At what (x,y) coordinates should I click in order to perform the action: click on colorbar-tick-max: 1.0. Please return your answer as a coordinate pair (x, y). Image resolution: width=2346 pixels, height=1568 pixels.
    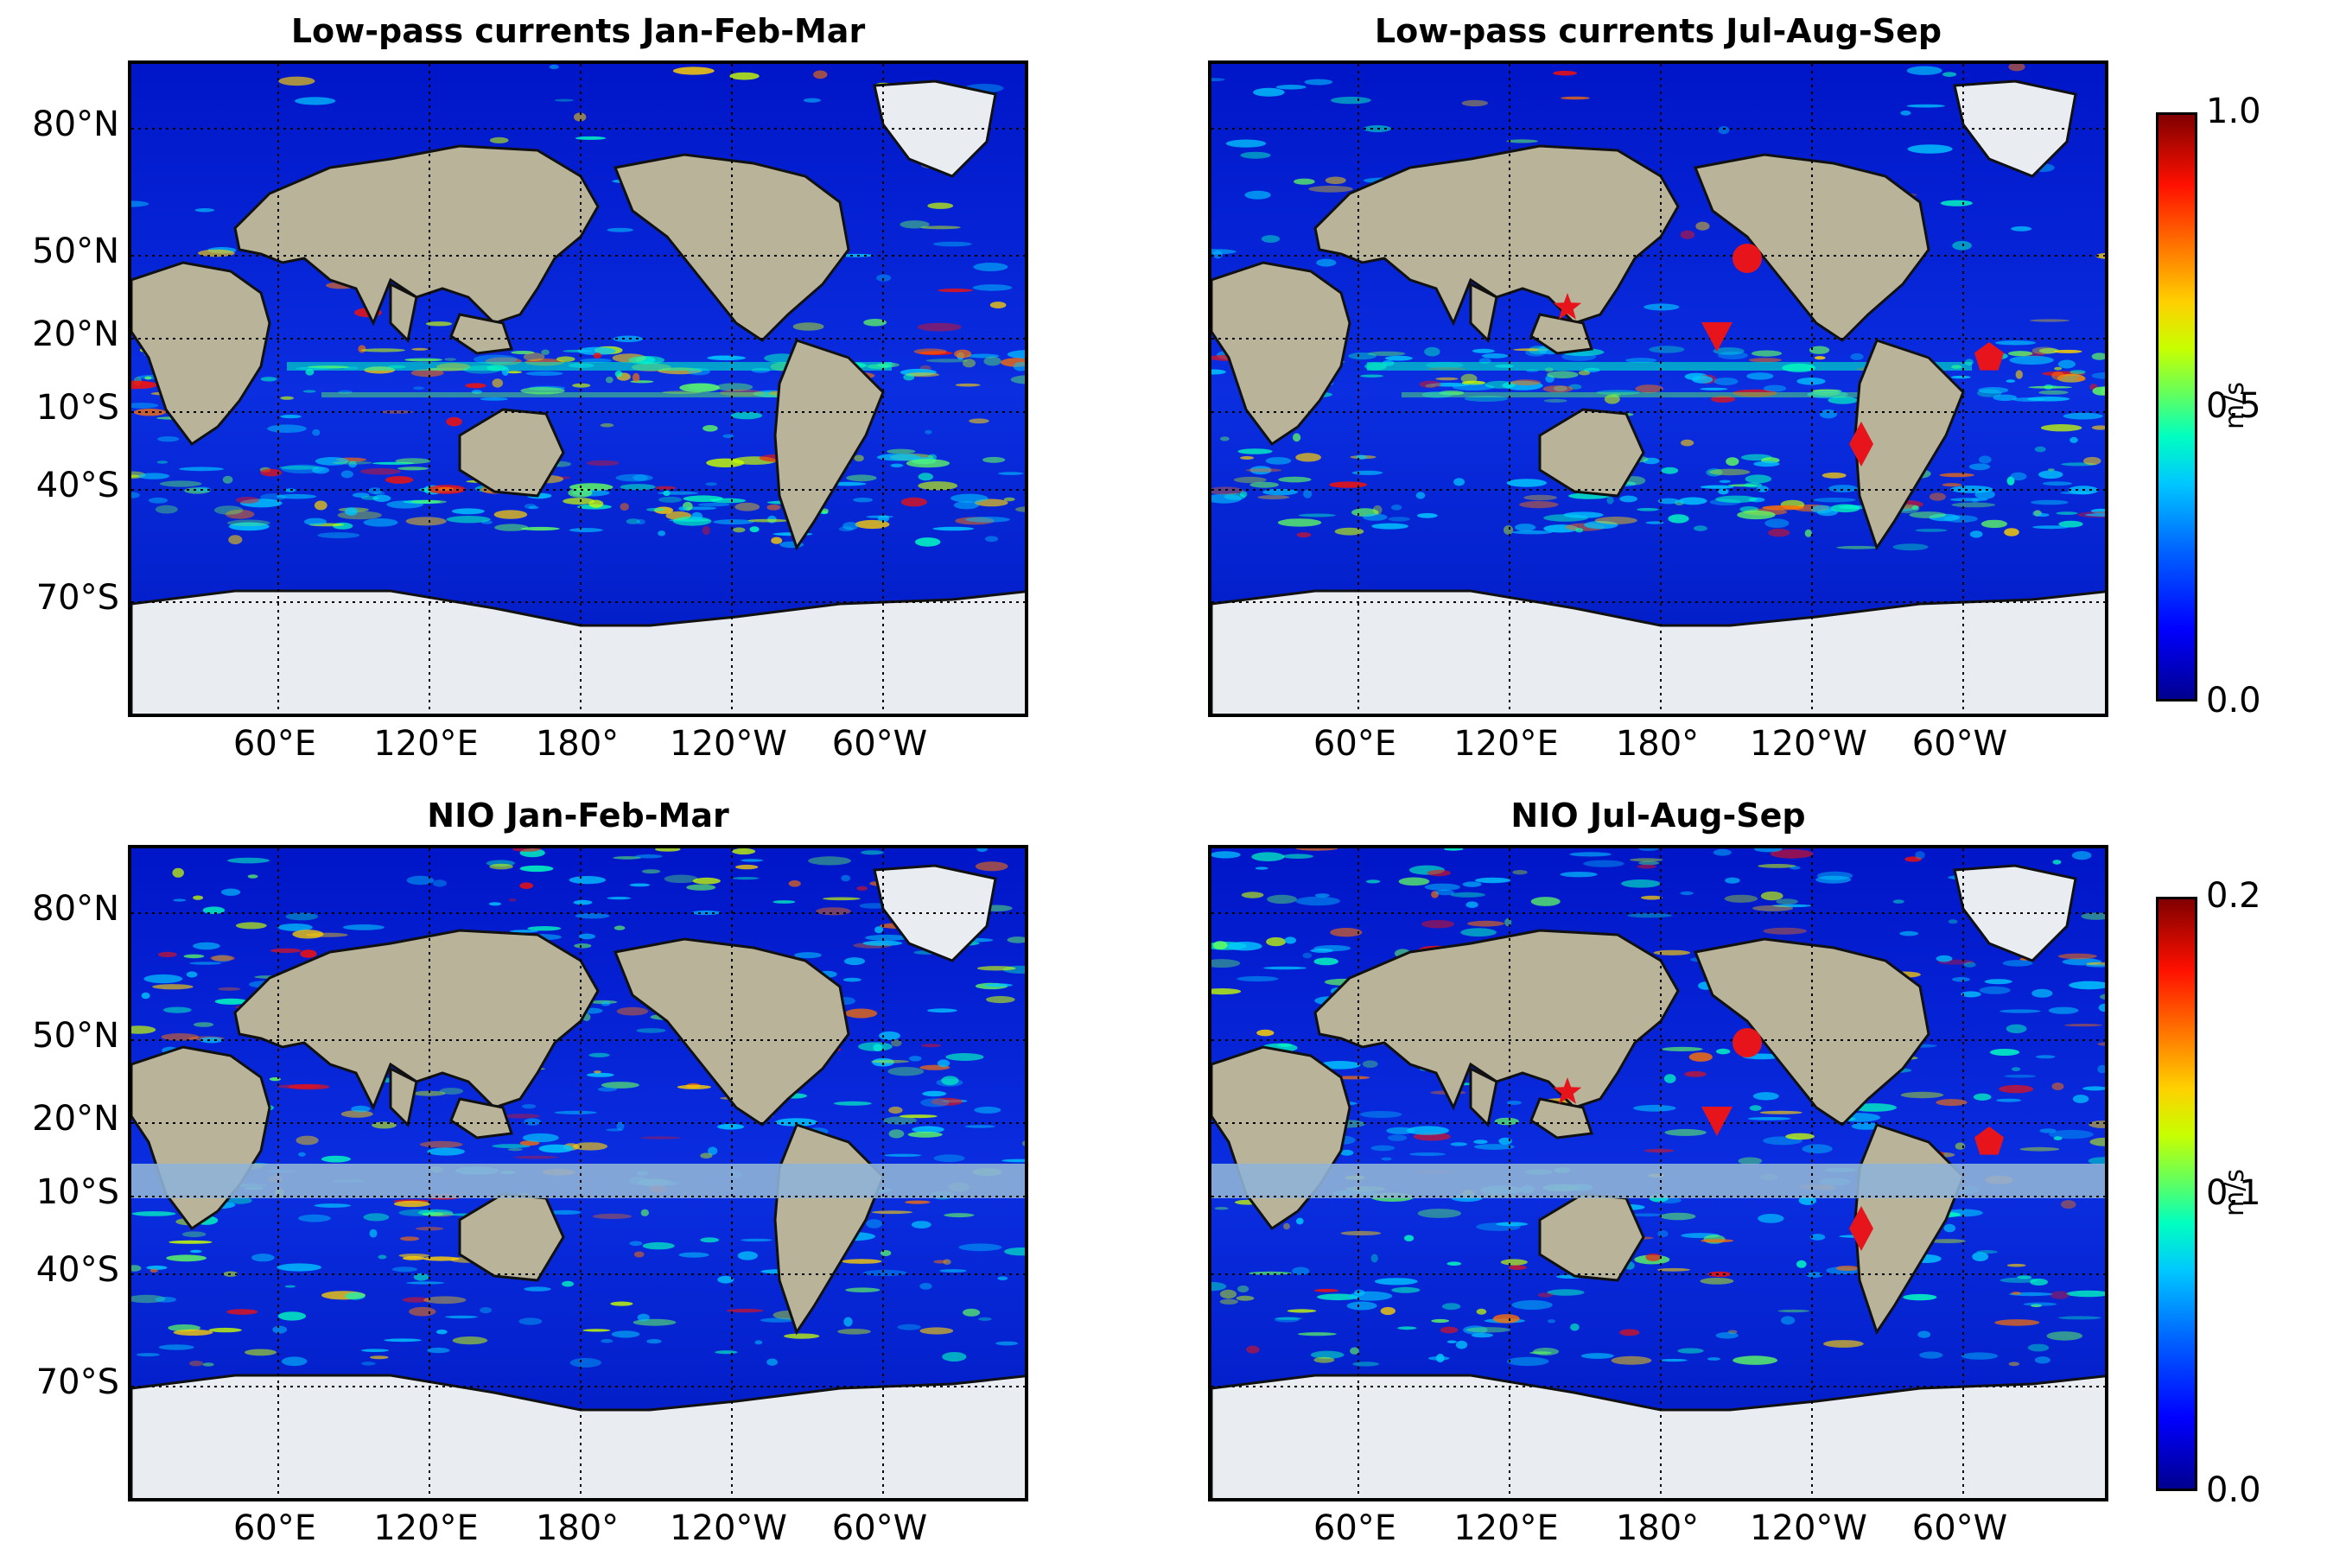
    Looking at the image, I should click on (2233, 111).